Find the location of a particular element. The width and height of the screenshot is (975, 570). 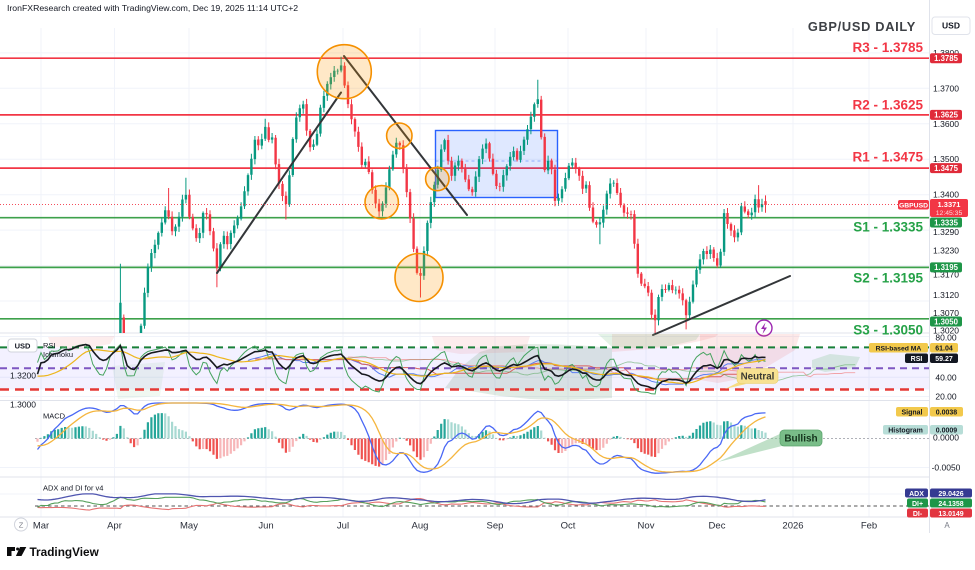

svg-text: 1.3195 is located at coordinates (946, 267).